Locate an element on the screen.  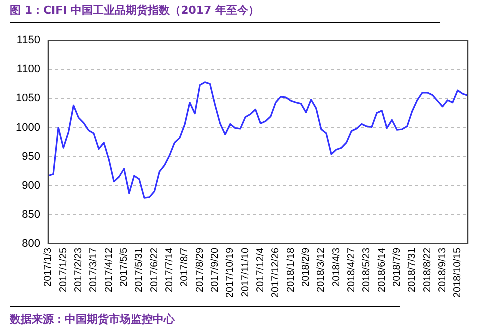
y-tick-label: 950 is located at coordinates (31, 156).